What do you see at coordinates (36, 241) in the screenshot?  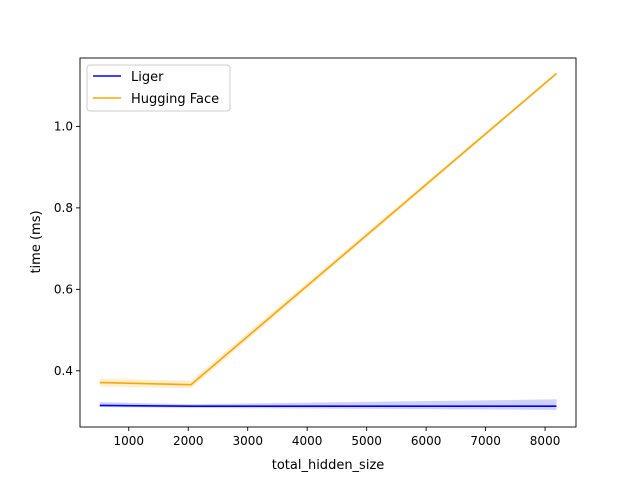 I see `y-axis-label: time (ms)` at bounding box center [36, 241].